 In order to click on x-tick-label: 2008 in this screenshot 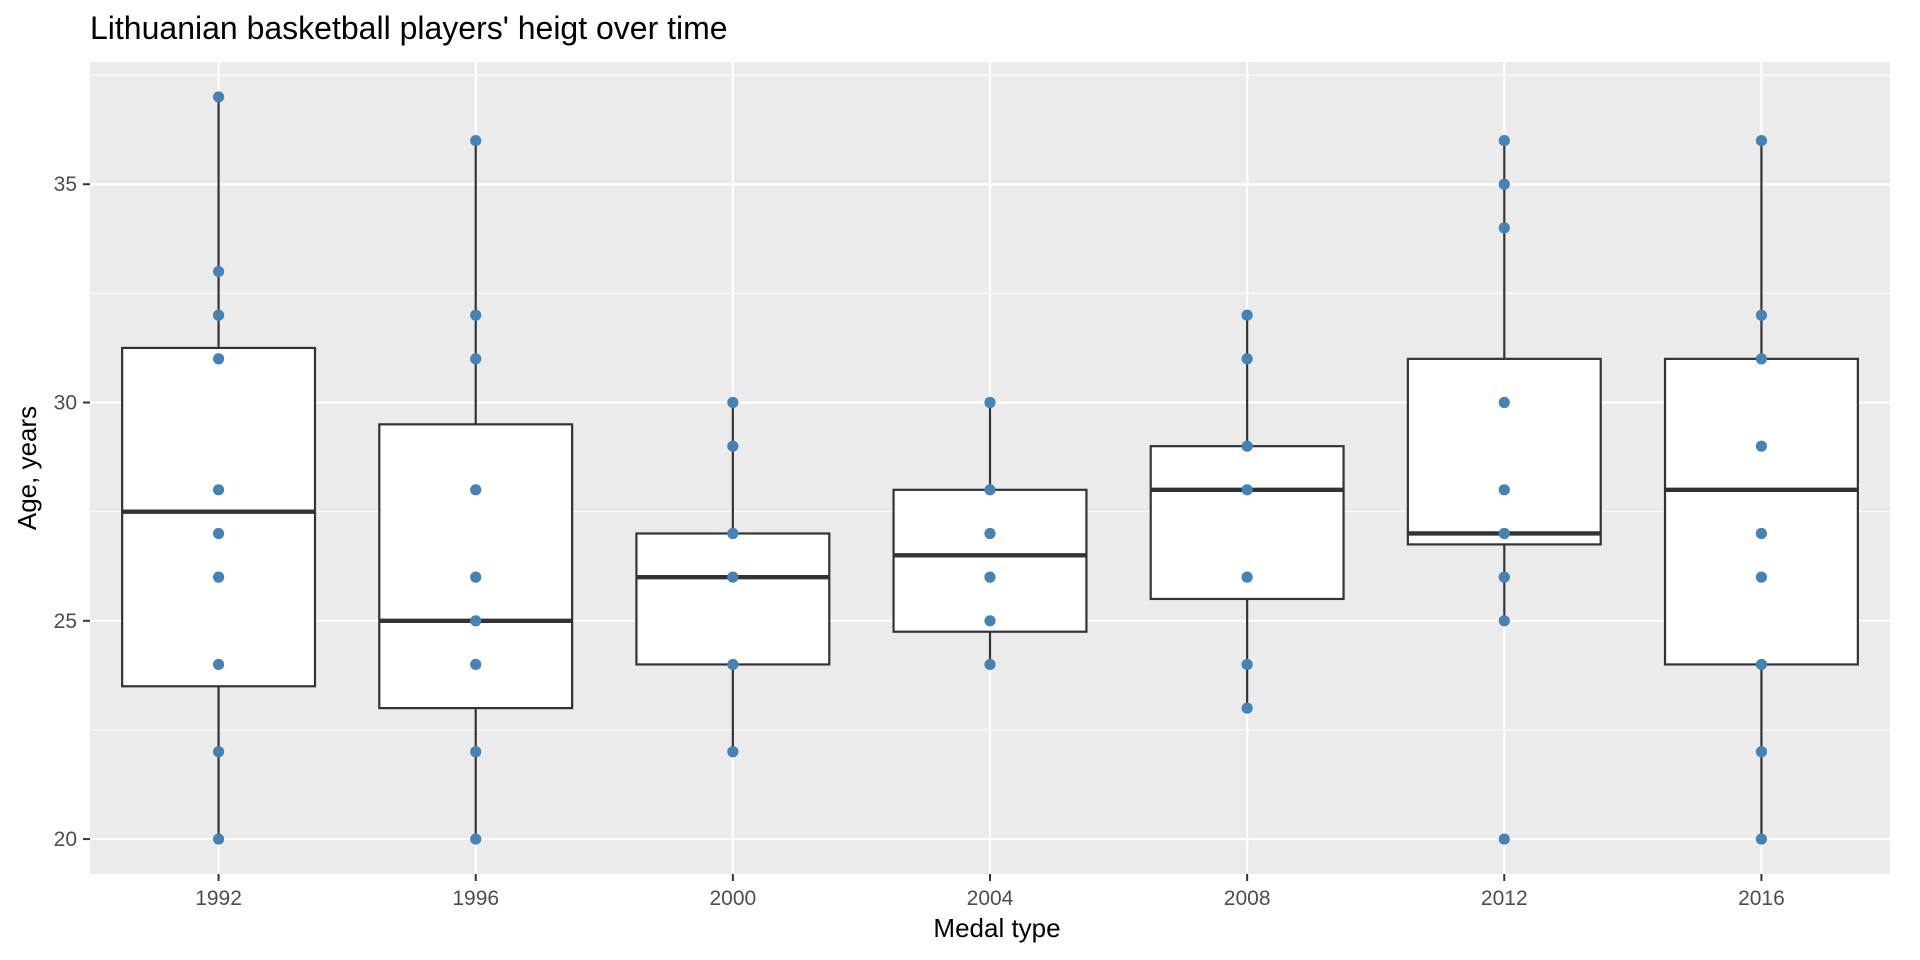, I will do `click(1247, 898)`.